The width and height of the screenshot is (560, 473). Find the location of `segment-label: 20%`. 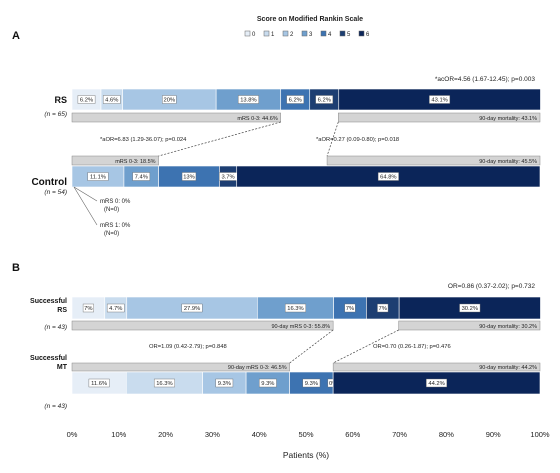

segment-label: 20% is located at coordinates (170, 101).